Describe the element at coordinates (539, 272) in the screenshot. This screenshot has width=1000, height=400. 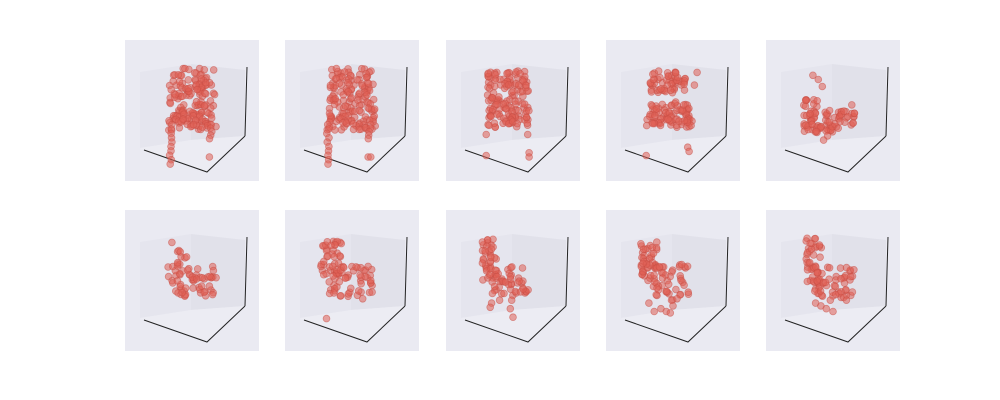
I see `pane-back` at that location.